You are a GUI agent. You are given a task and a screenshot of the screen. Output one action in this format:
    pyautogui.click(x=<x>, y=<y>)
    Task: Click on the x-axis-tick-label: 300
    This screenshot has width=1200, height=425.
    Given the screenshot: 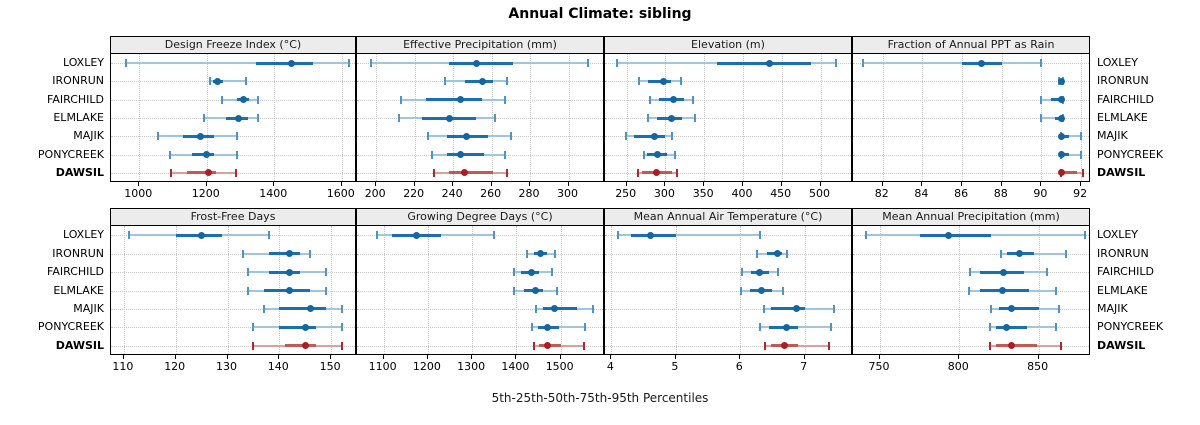 What is the action you would take?
    pyautogui.click(x=664, y=193)
    